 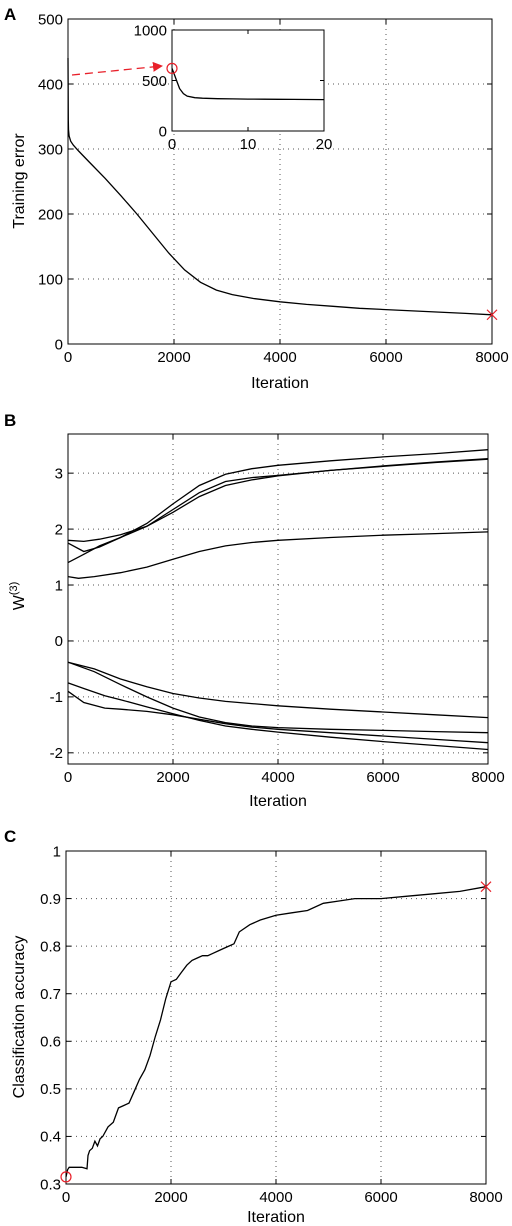 What do you see at coordinates (172, 144) in the screenshot?
I see `inset-xtick-label: 0` at bounding box center [172, 144].